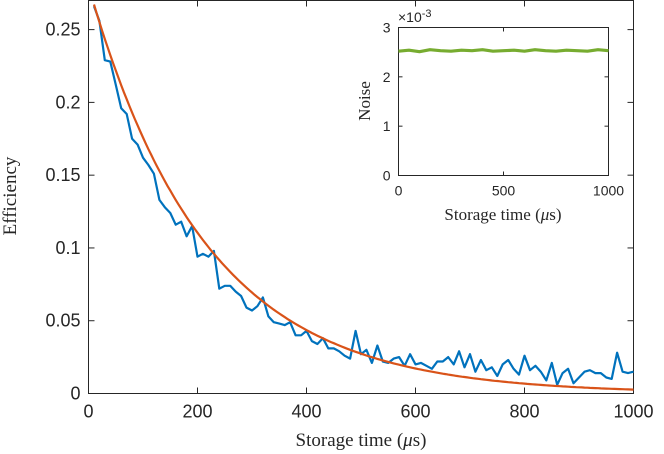 Image resolution: width=664 pixels, height=454 pixels. What do you see at coordinates (75, 394) in the screenshot?
I see `main-y-tick-label: 0` at bounding box center [75, 394].